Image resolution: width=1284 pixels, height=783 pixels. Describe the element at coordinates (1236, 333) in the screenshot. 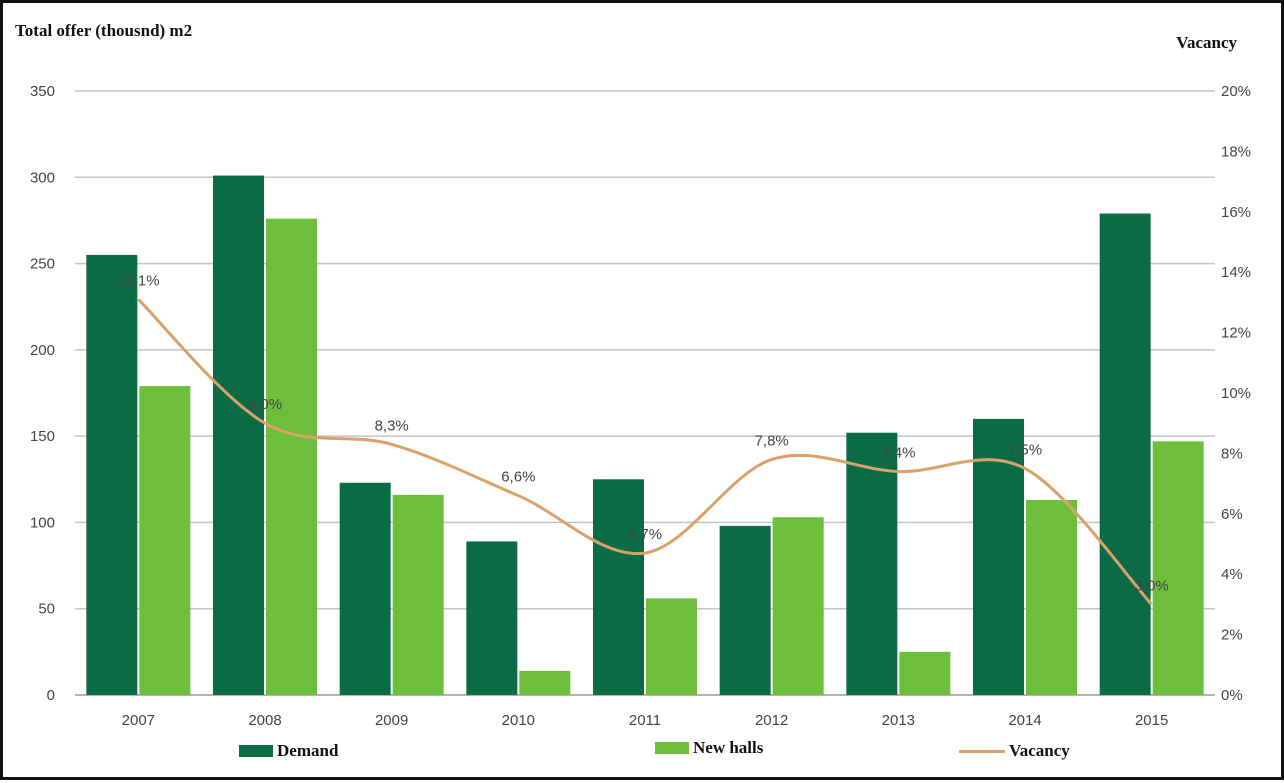

I see `y-tick-right: 12%` at that location.